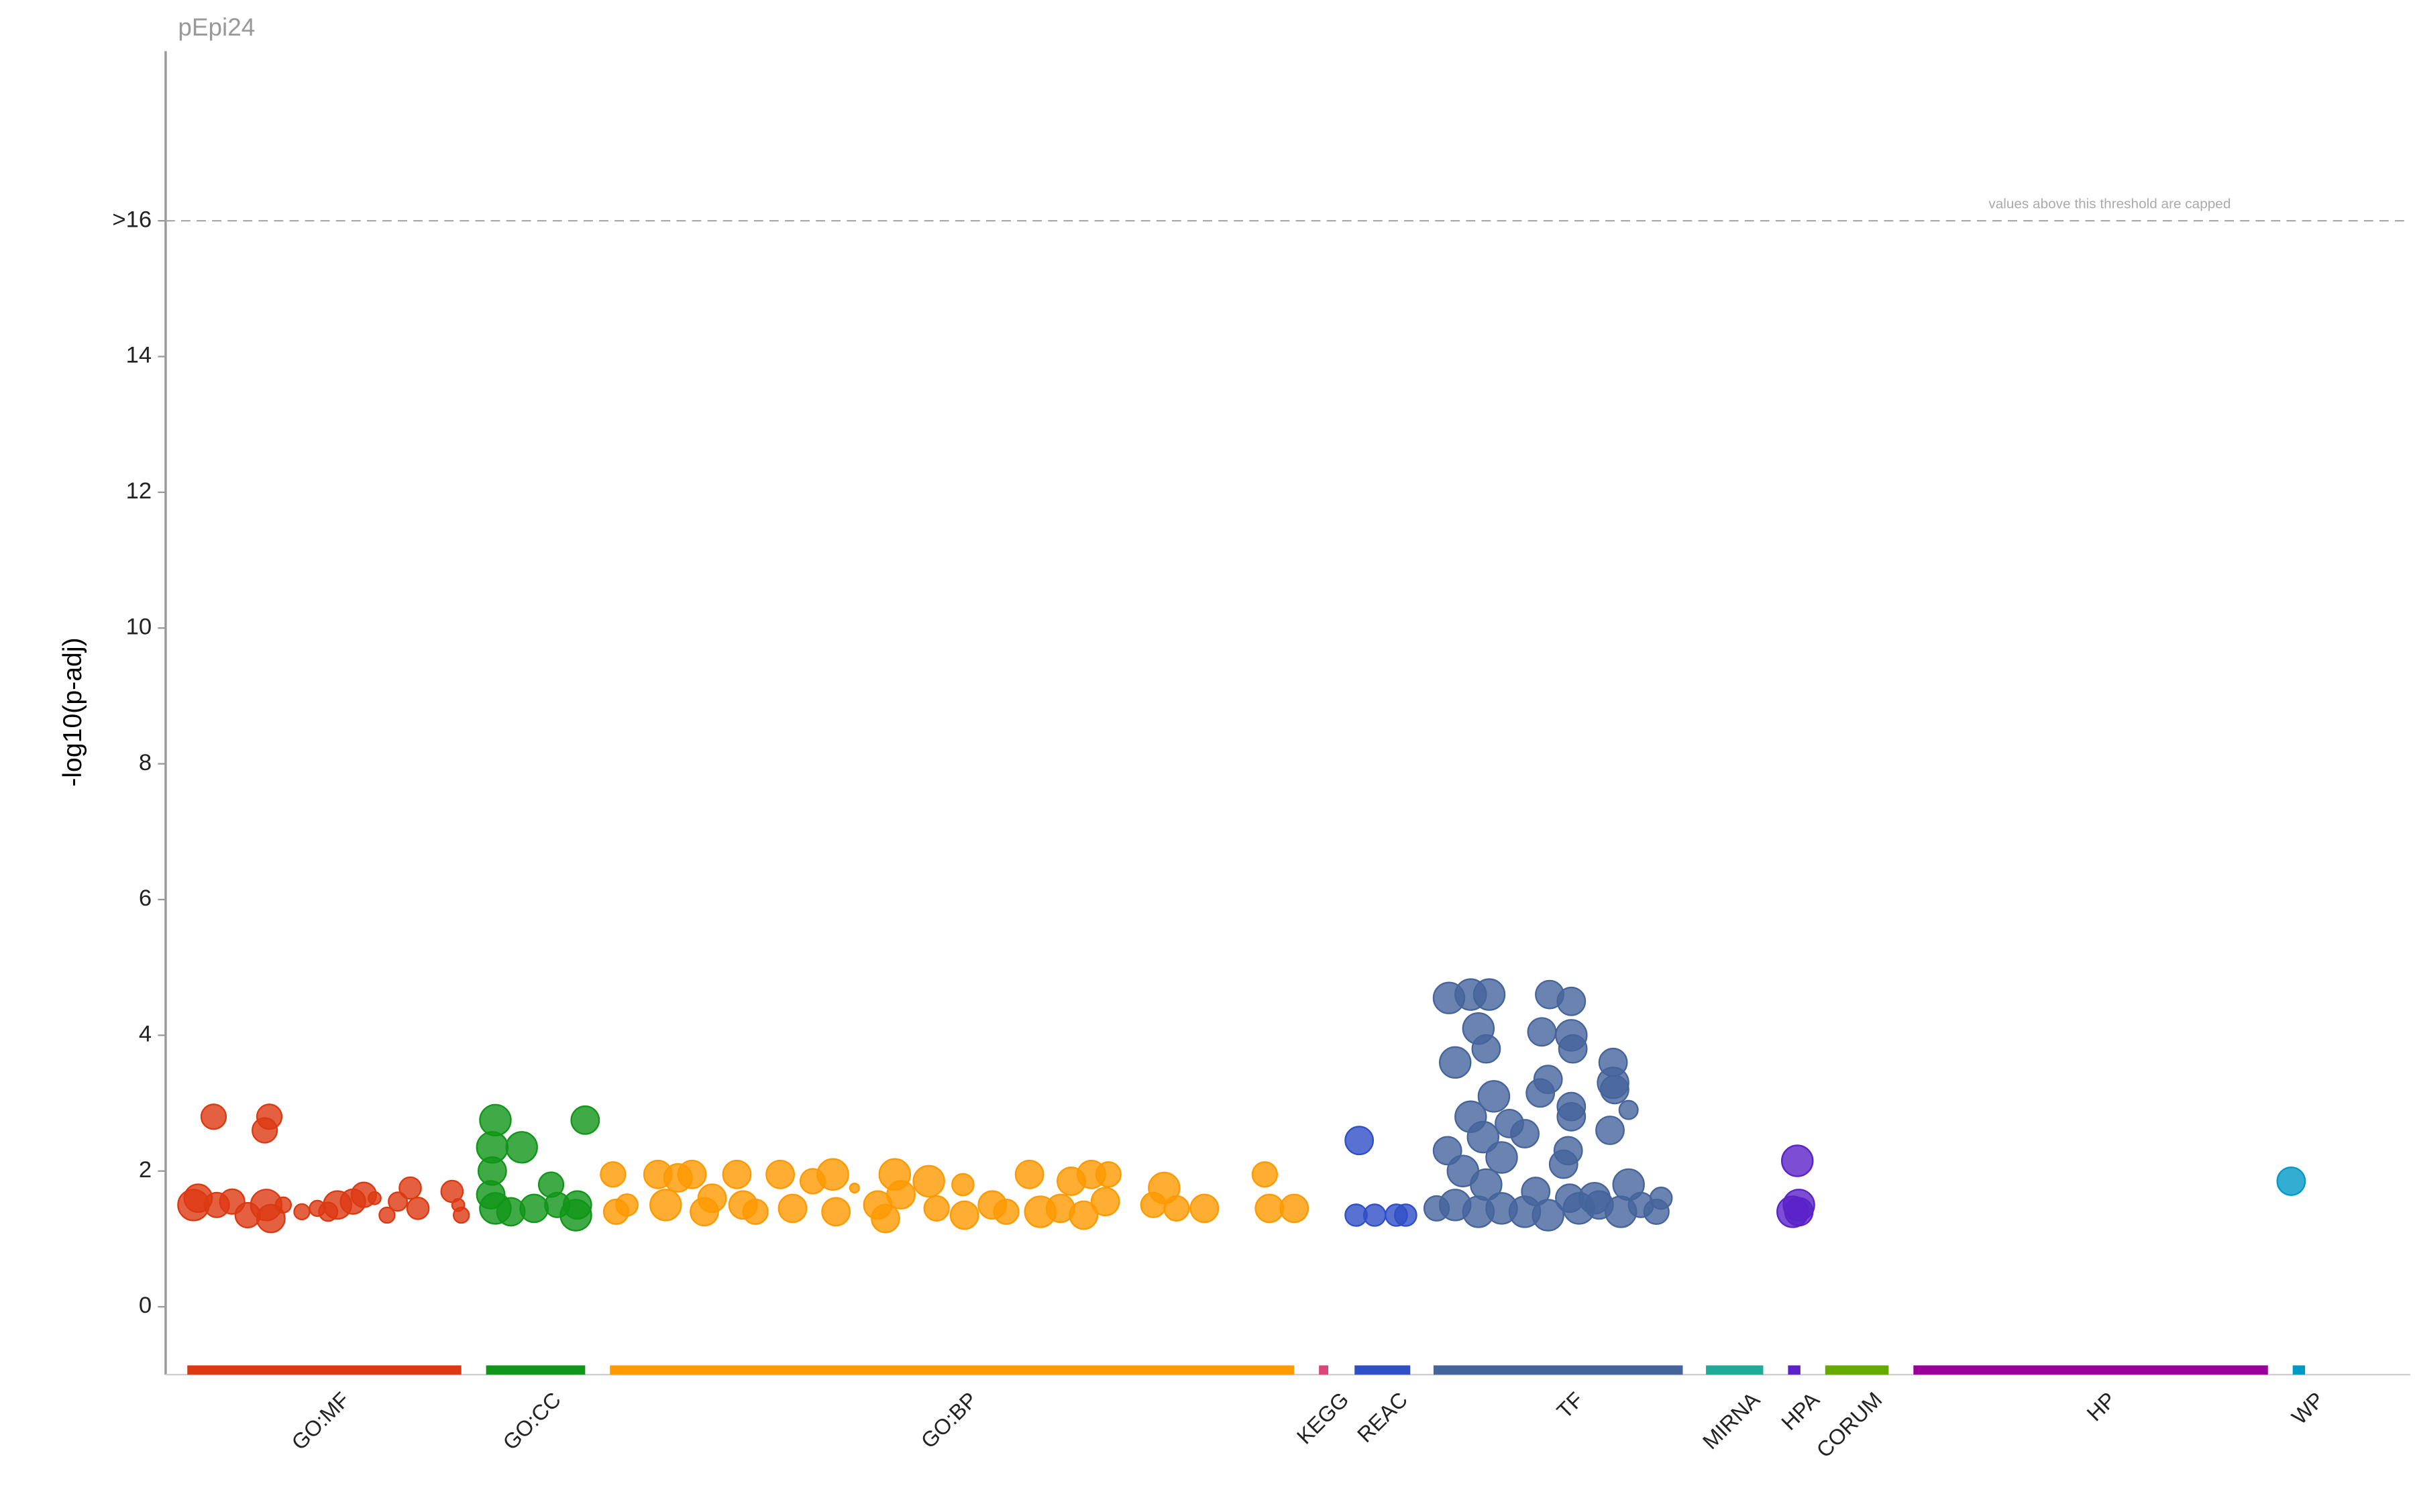 This screenshot has width=2415, height=1512. Describe the element at coordinates (2101, 1406) in the screenshot. I see `source-label: HP` at that location.